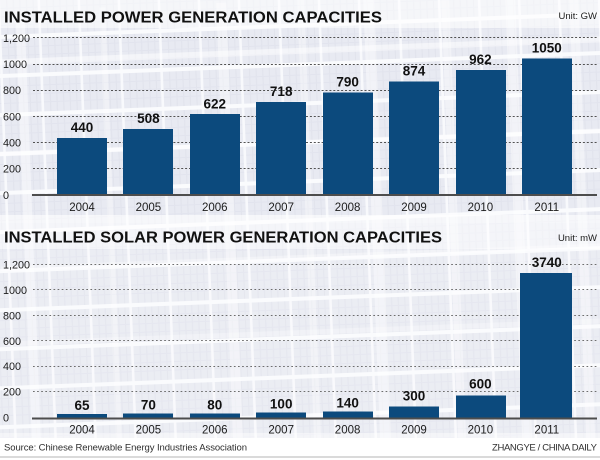 This screenshot has height=460, width=600. I want to click on svg-text: 440, so click(82, 127).